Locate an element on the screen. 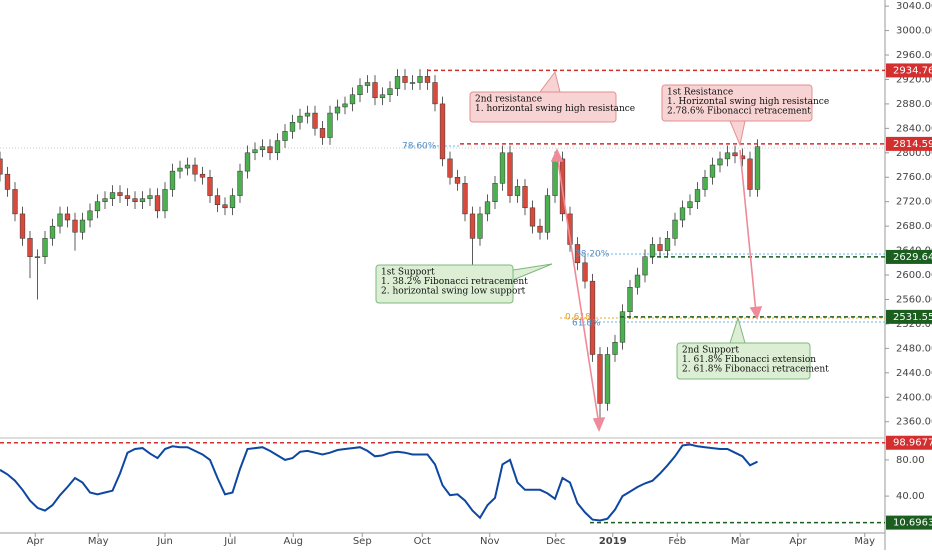  y-tick-label: 2480.00 is located at coordinates (914, 348).